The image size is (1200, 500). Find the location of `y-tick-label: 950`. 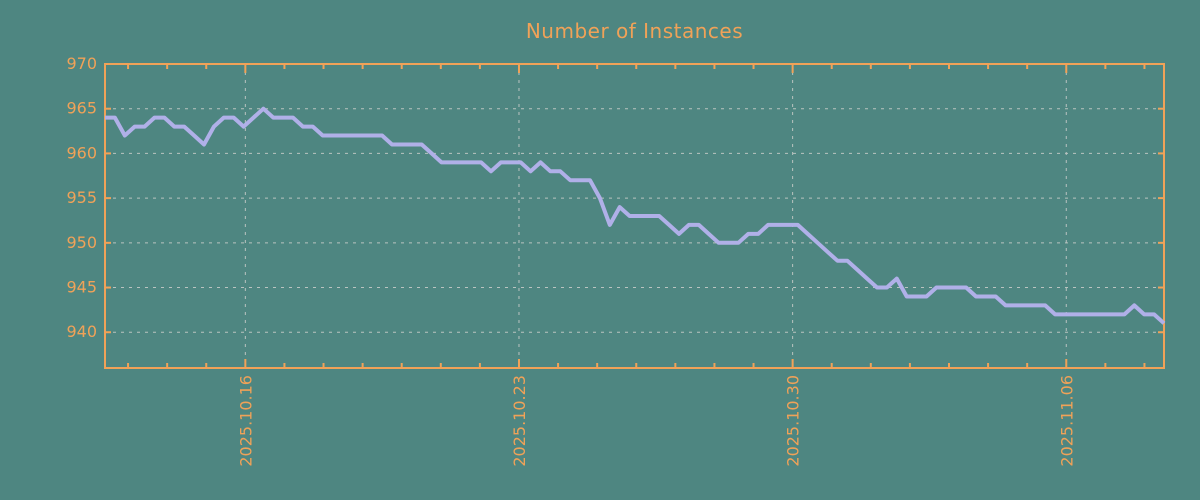

y-tick-label: 950 is located at coordinates (81, 242).